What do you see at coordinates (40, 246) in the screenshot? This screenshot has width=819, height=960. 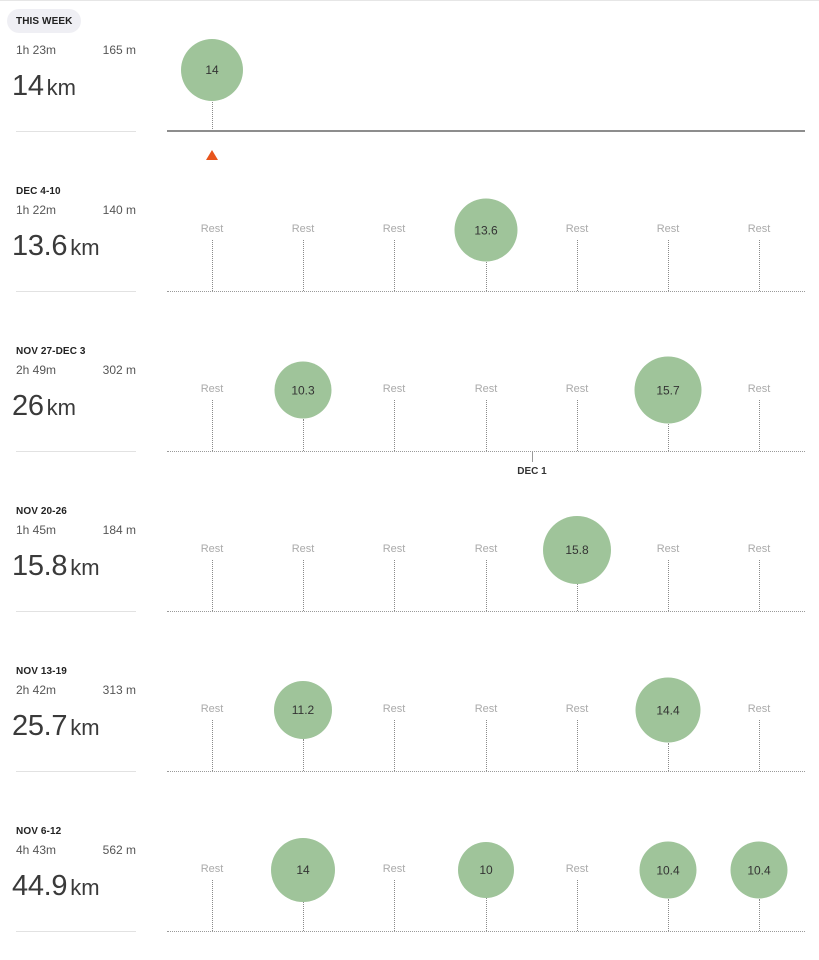 I see `week-distance-value: 13.6` at bounding box center [40, 246].